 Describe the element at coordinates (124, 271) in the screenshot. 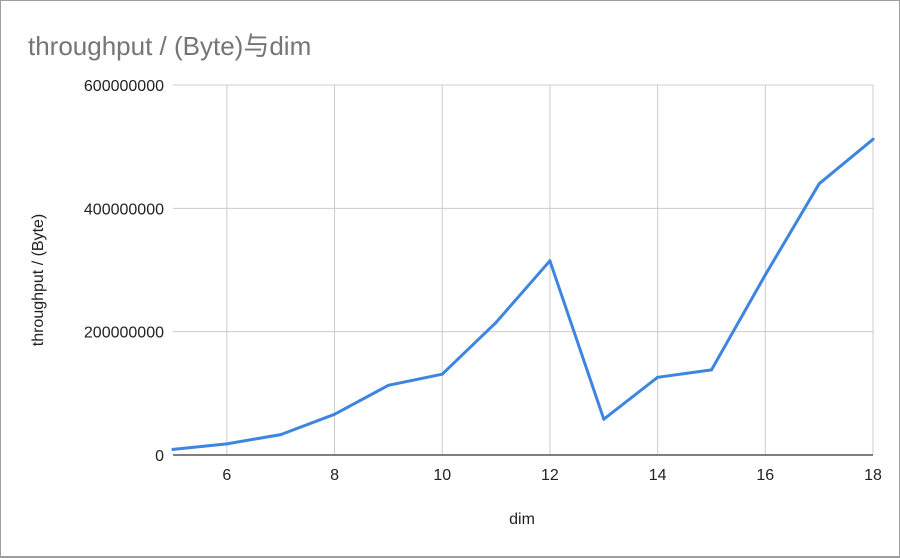

I see `y-tick-labels: 0 200000000 400000000 600000000` at that location.